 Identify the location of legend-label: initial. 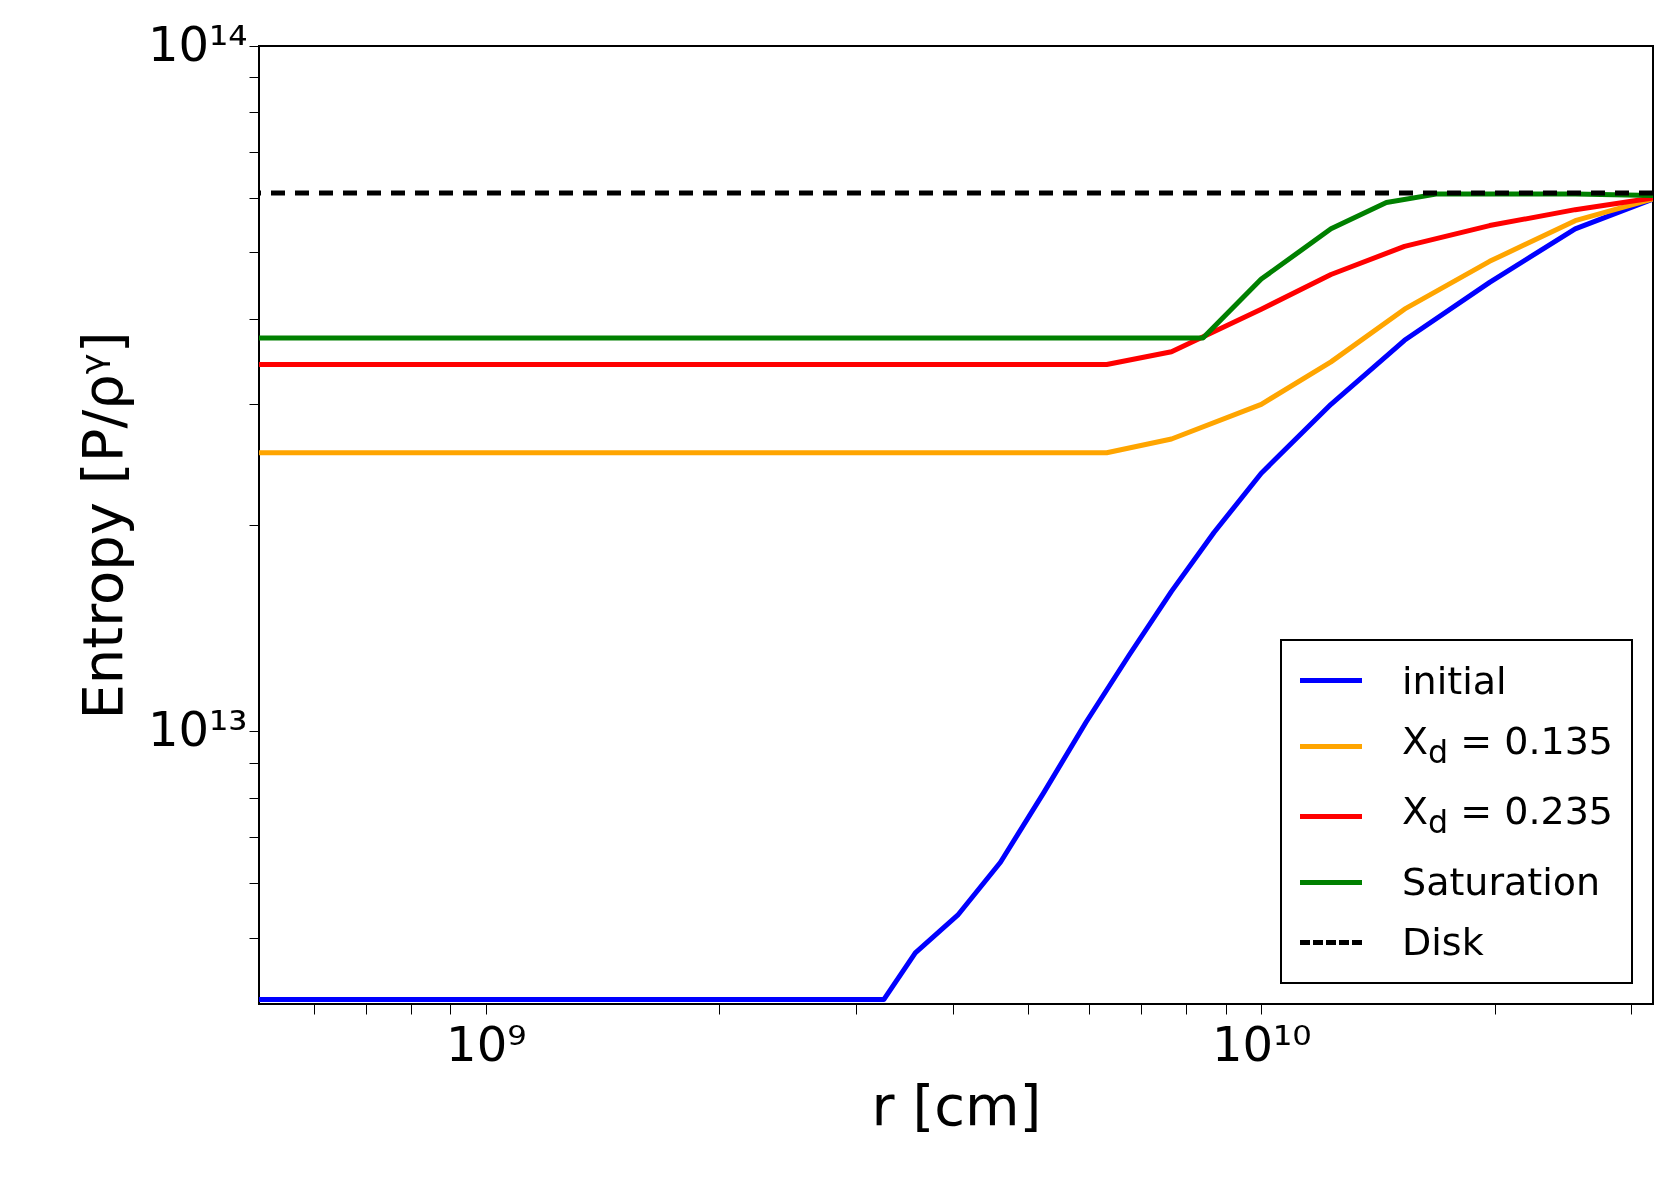
(1454, 681).